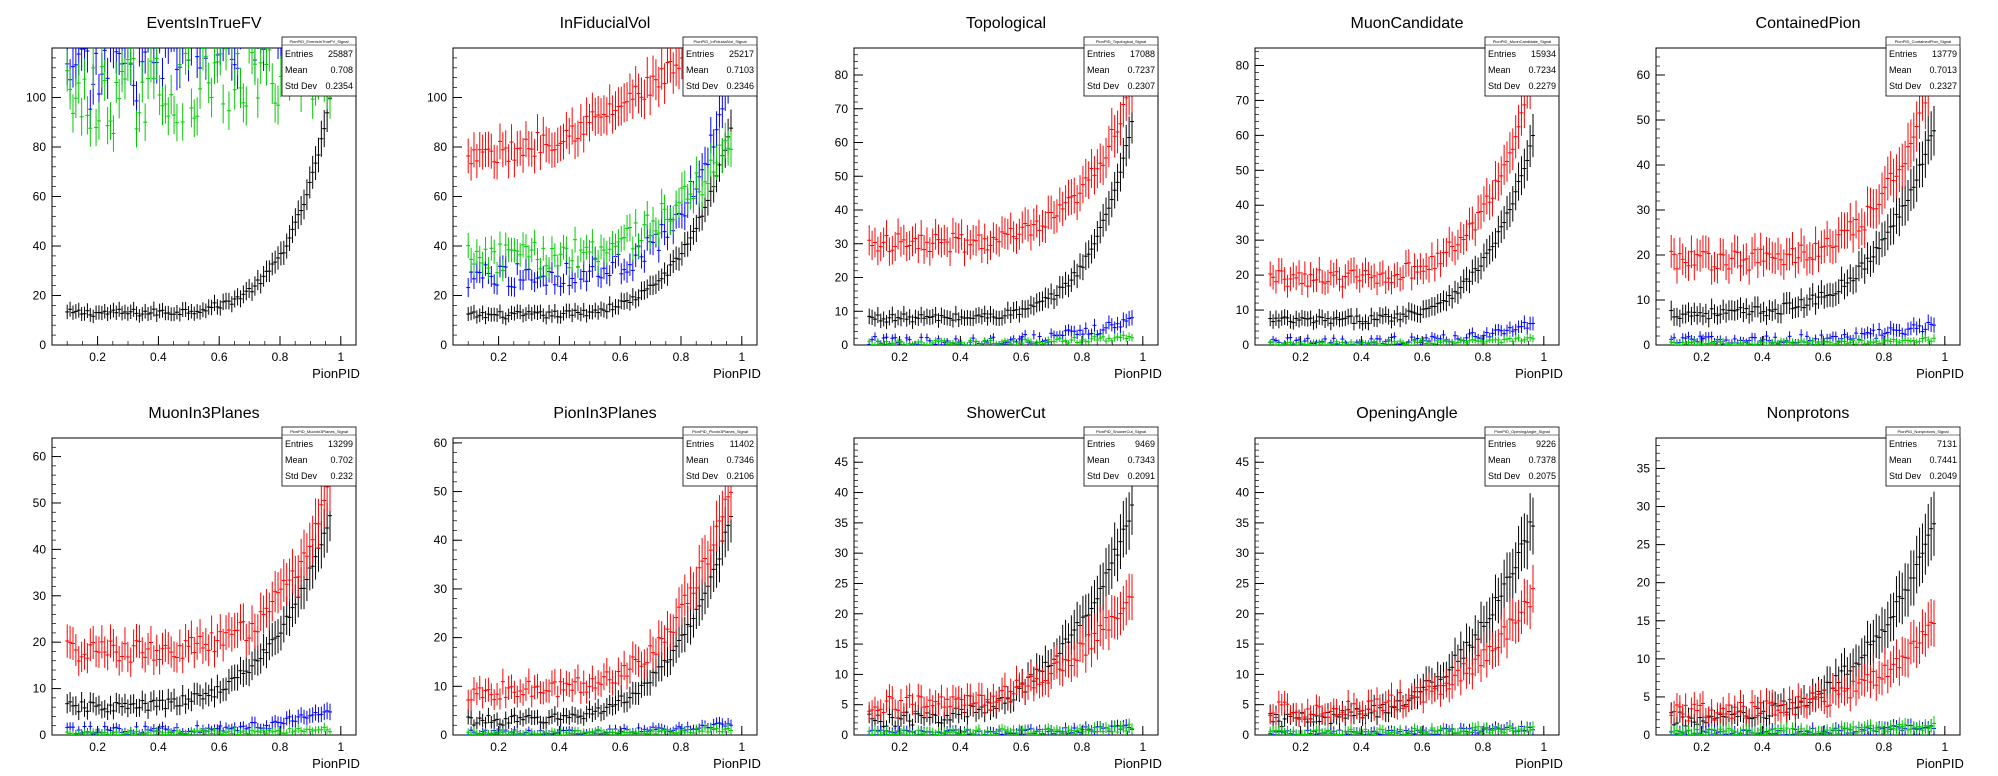 This screenshot has width=1998, height=776. Describe the element at coordinates (441, 147) in the screenshot. I see `y-tick-label: 80` at that location.